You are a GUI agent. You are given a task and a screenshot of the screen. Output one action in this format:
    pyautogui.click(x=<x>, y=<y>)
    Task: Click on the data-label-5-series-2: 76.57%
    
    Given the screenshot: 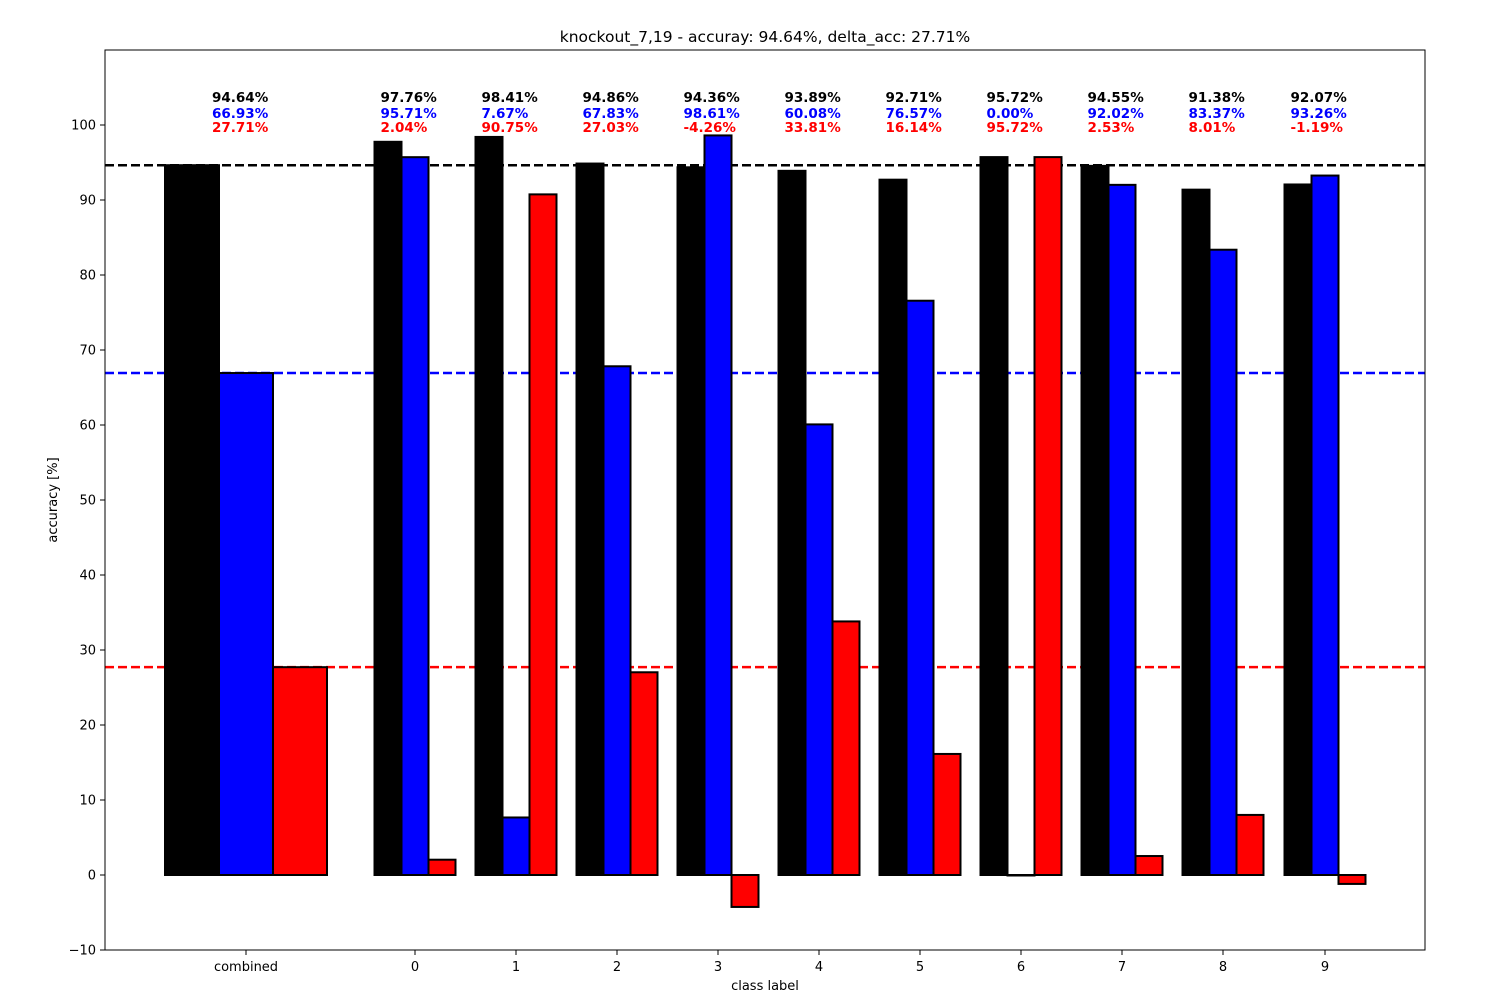 What is the action you would take?
    pyautogui.click(x=914, y=114)
    